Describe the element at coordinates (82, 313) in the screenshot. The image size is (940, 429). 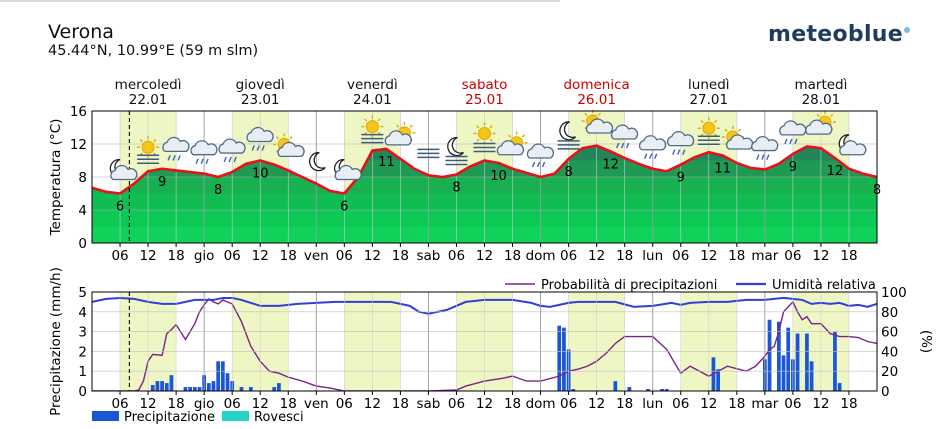
I see `y-tick-label: 4` at that location.